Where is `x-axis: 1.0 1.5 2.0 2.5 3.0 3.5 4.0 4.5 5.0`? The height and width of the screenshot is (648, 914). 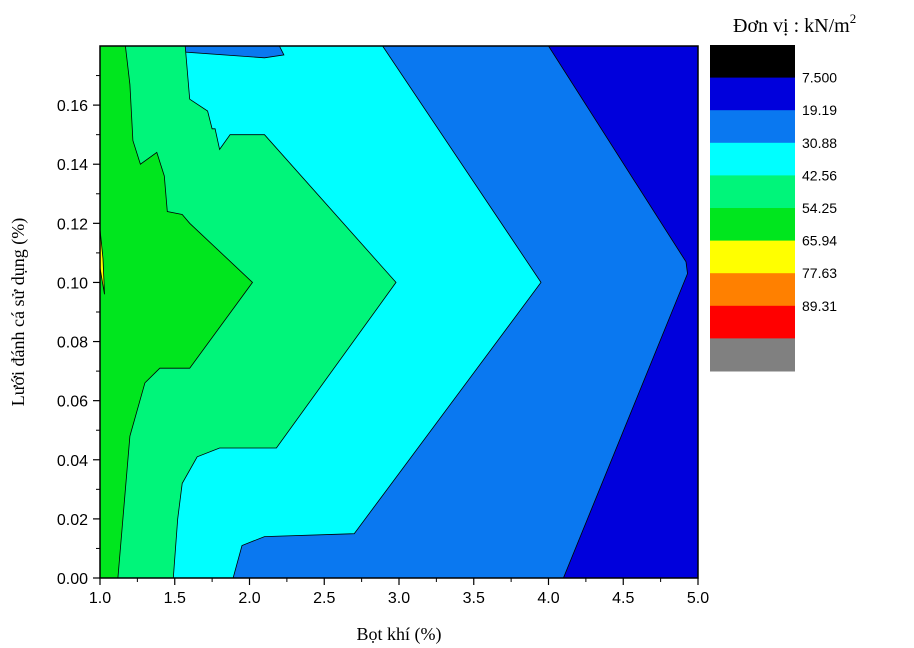
x-axis: 1.0 1.5 2.0 2.5 3.0 3.5 4.0 4.5 5.0 is located at coordinates (399, 592).